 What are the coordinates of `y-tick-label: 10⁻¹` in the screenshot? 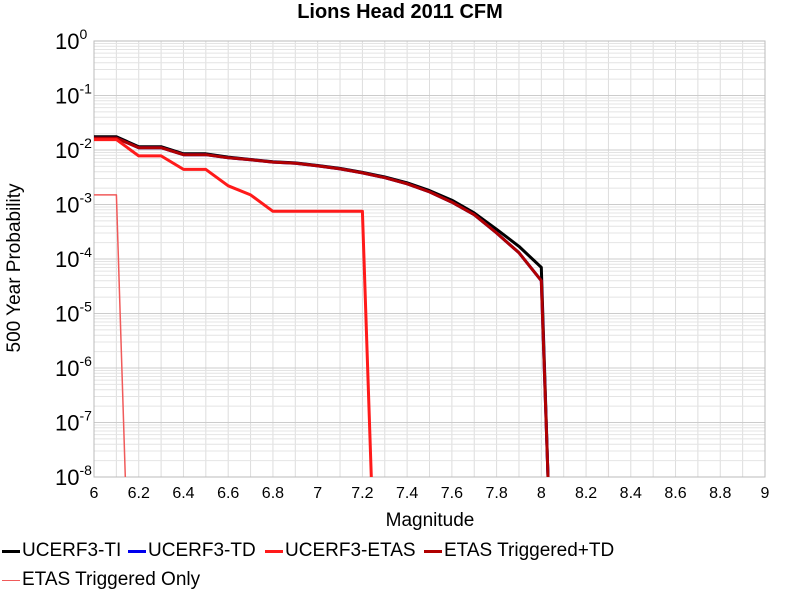 It's located at (73, 95).